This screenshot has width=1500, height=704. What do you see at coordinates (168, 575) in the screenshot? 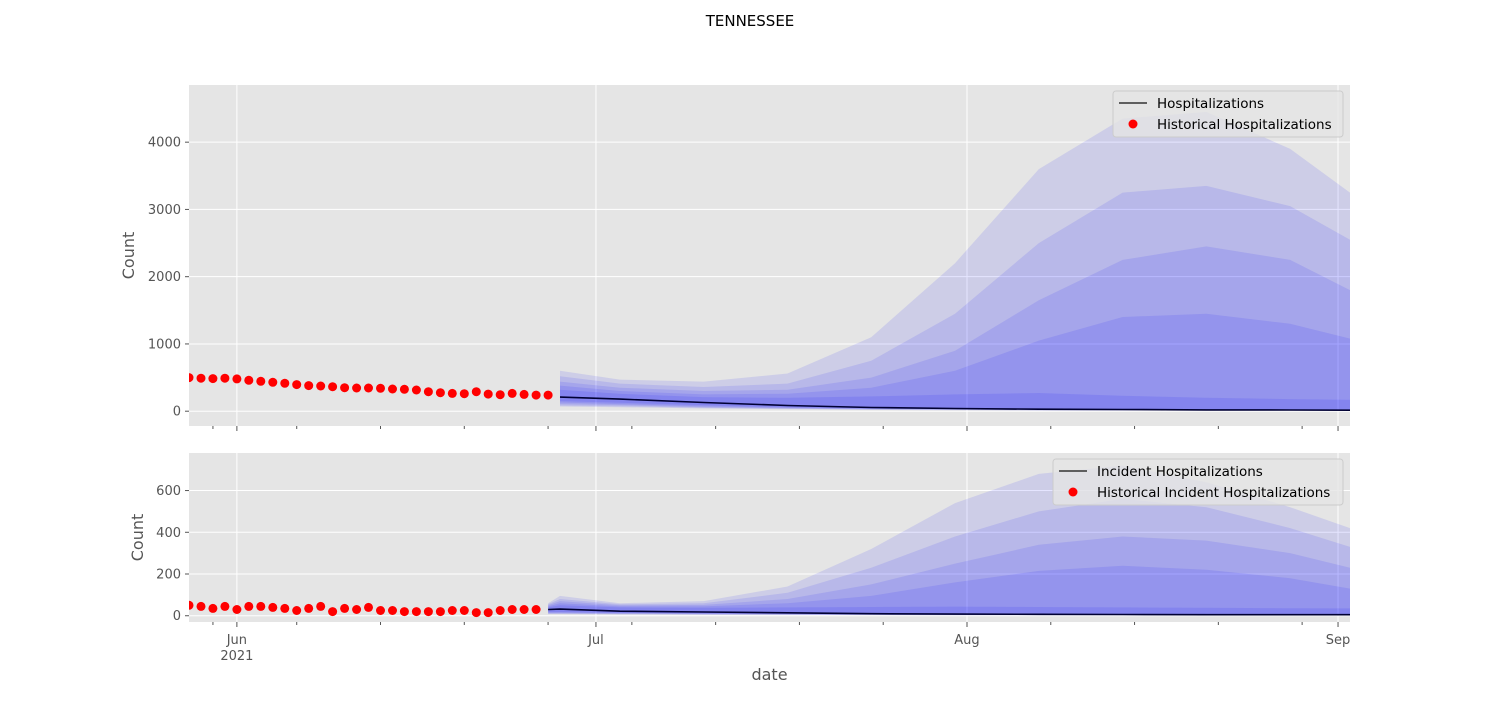
I see `y-tick-label: 200` at bounding box center [168, 575].